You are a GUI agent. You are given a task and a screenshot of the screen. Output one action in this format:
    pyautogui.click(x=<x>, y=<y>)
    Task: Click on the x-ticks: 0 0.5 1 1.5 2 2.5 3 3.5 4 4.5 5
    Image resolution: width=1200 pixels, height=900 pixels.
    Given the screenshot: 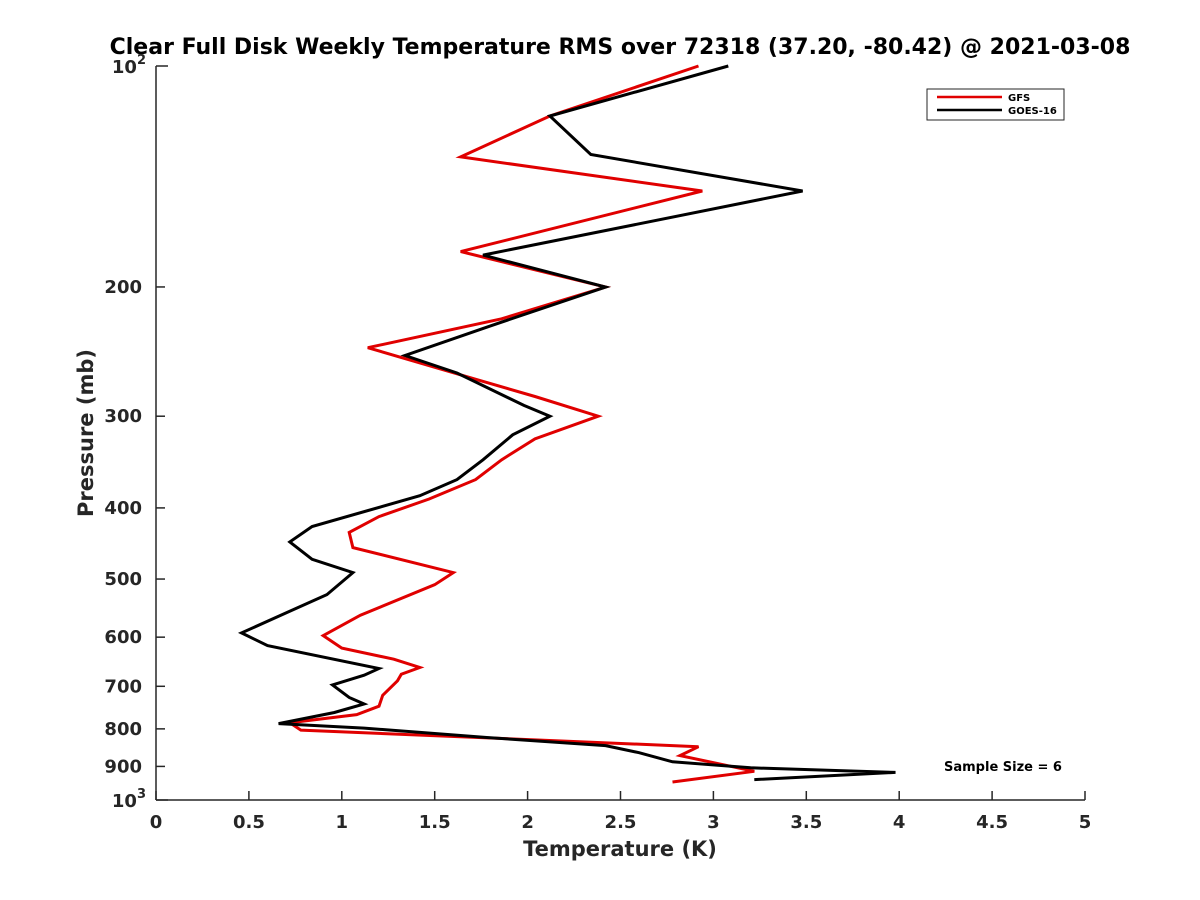 What is the action you would take?
    pyautogui.click(x=621, y=812)
    